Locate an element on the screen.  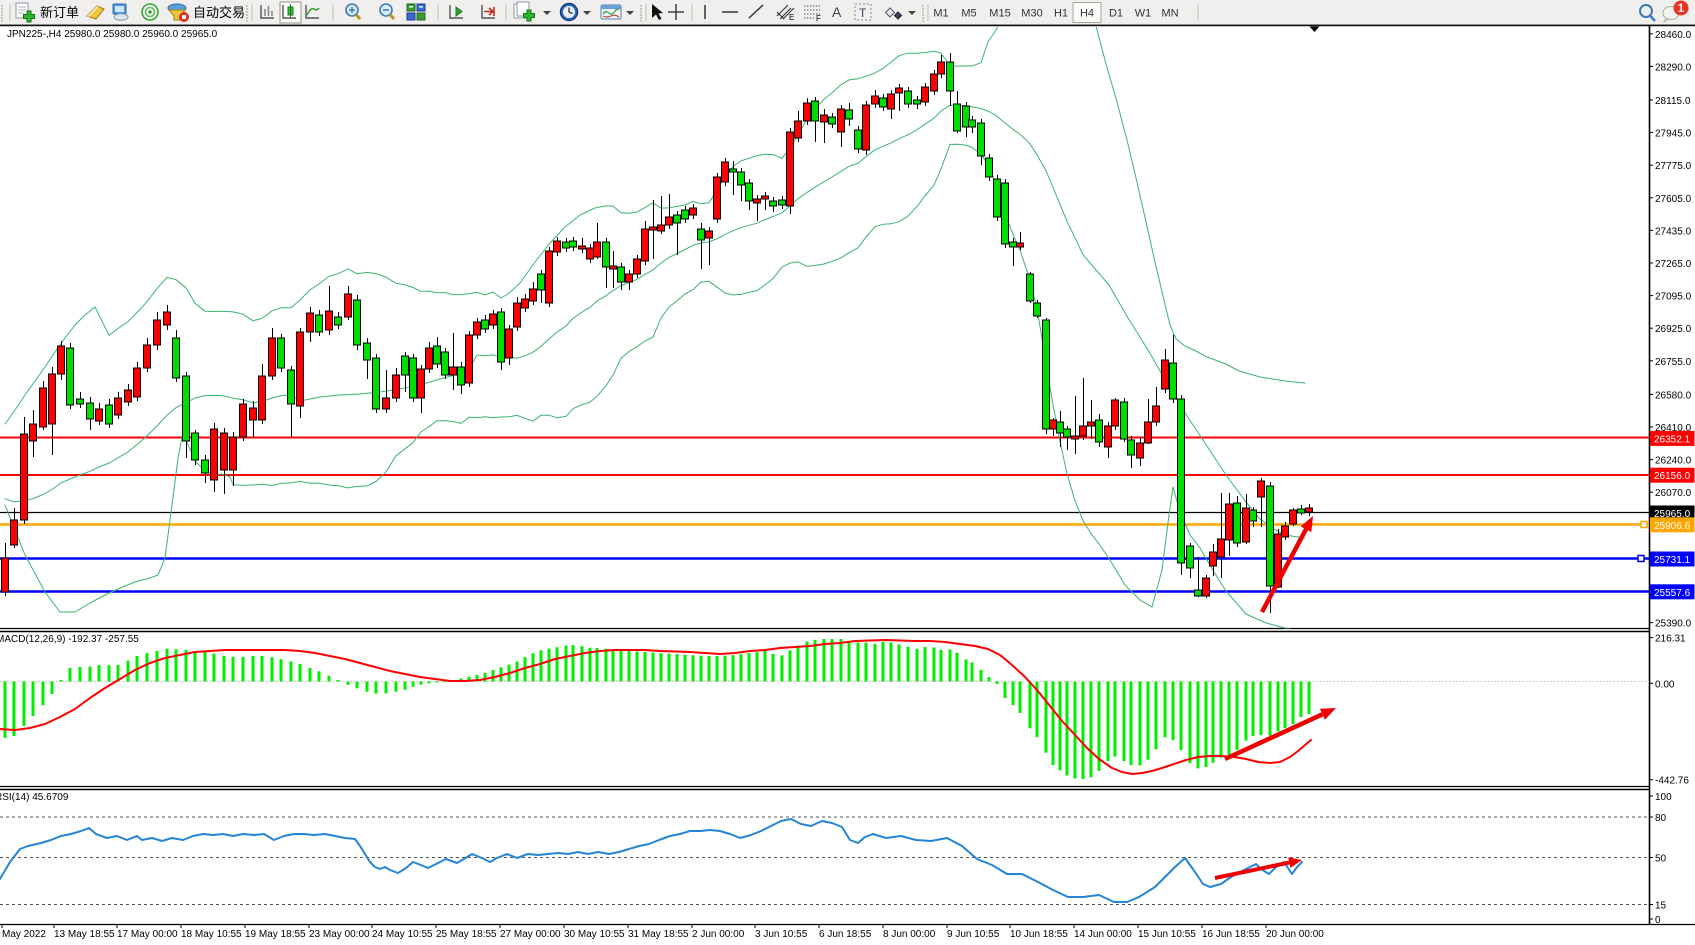
svg-text: May 2022 is located at coordinates (24, 934).